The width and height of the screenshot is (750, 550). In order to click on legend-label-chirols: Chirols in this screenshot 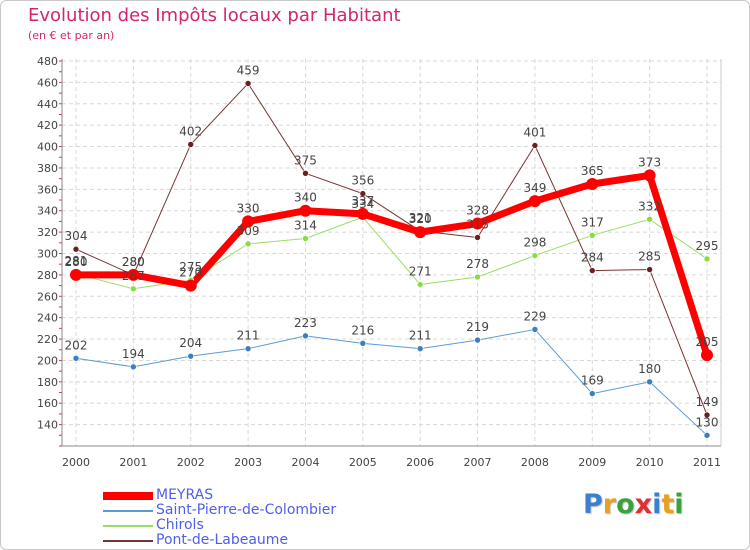, I will do `click(180, 525)`.